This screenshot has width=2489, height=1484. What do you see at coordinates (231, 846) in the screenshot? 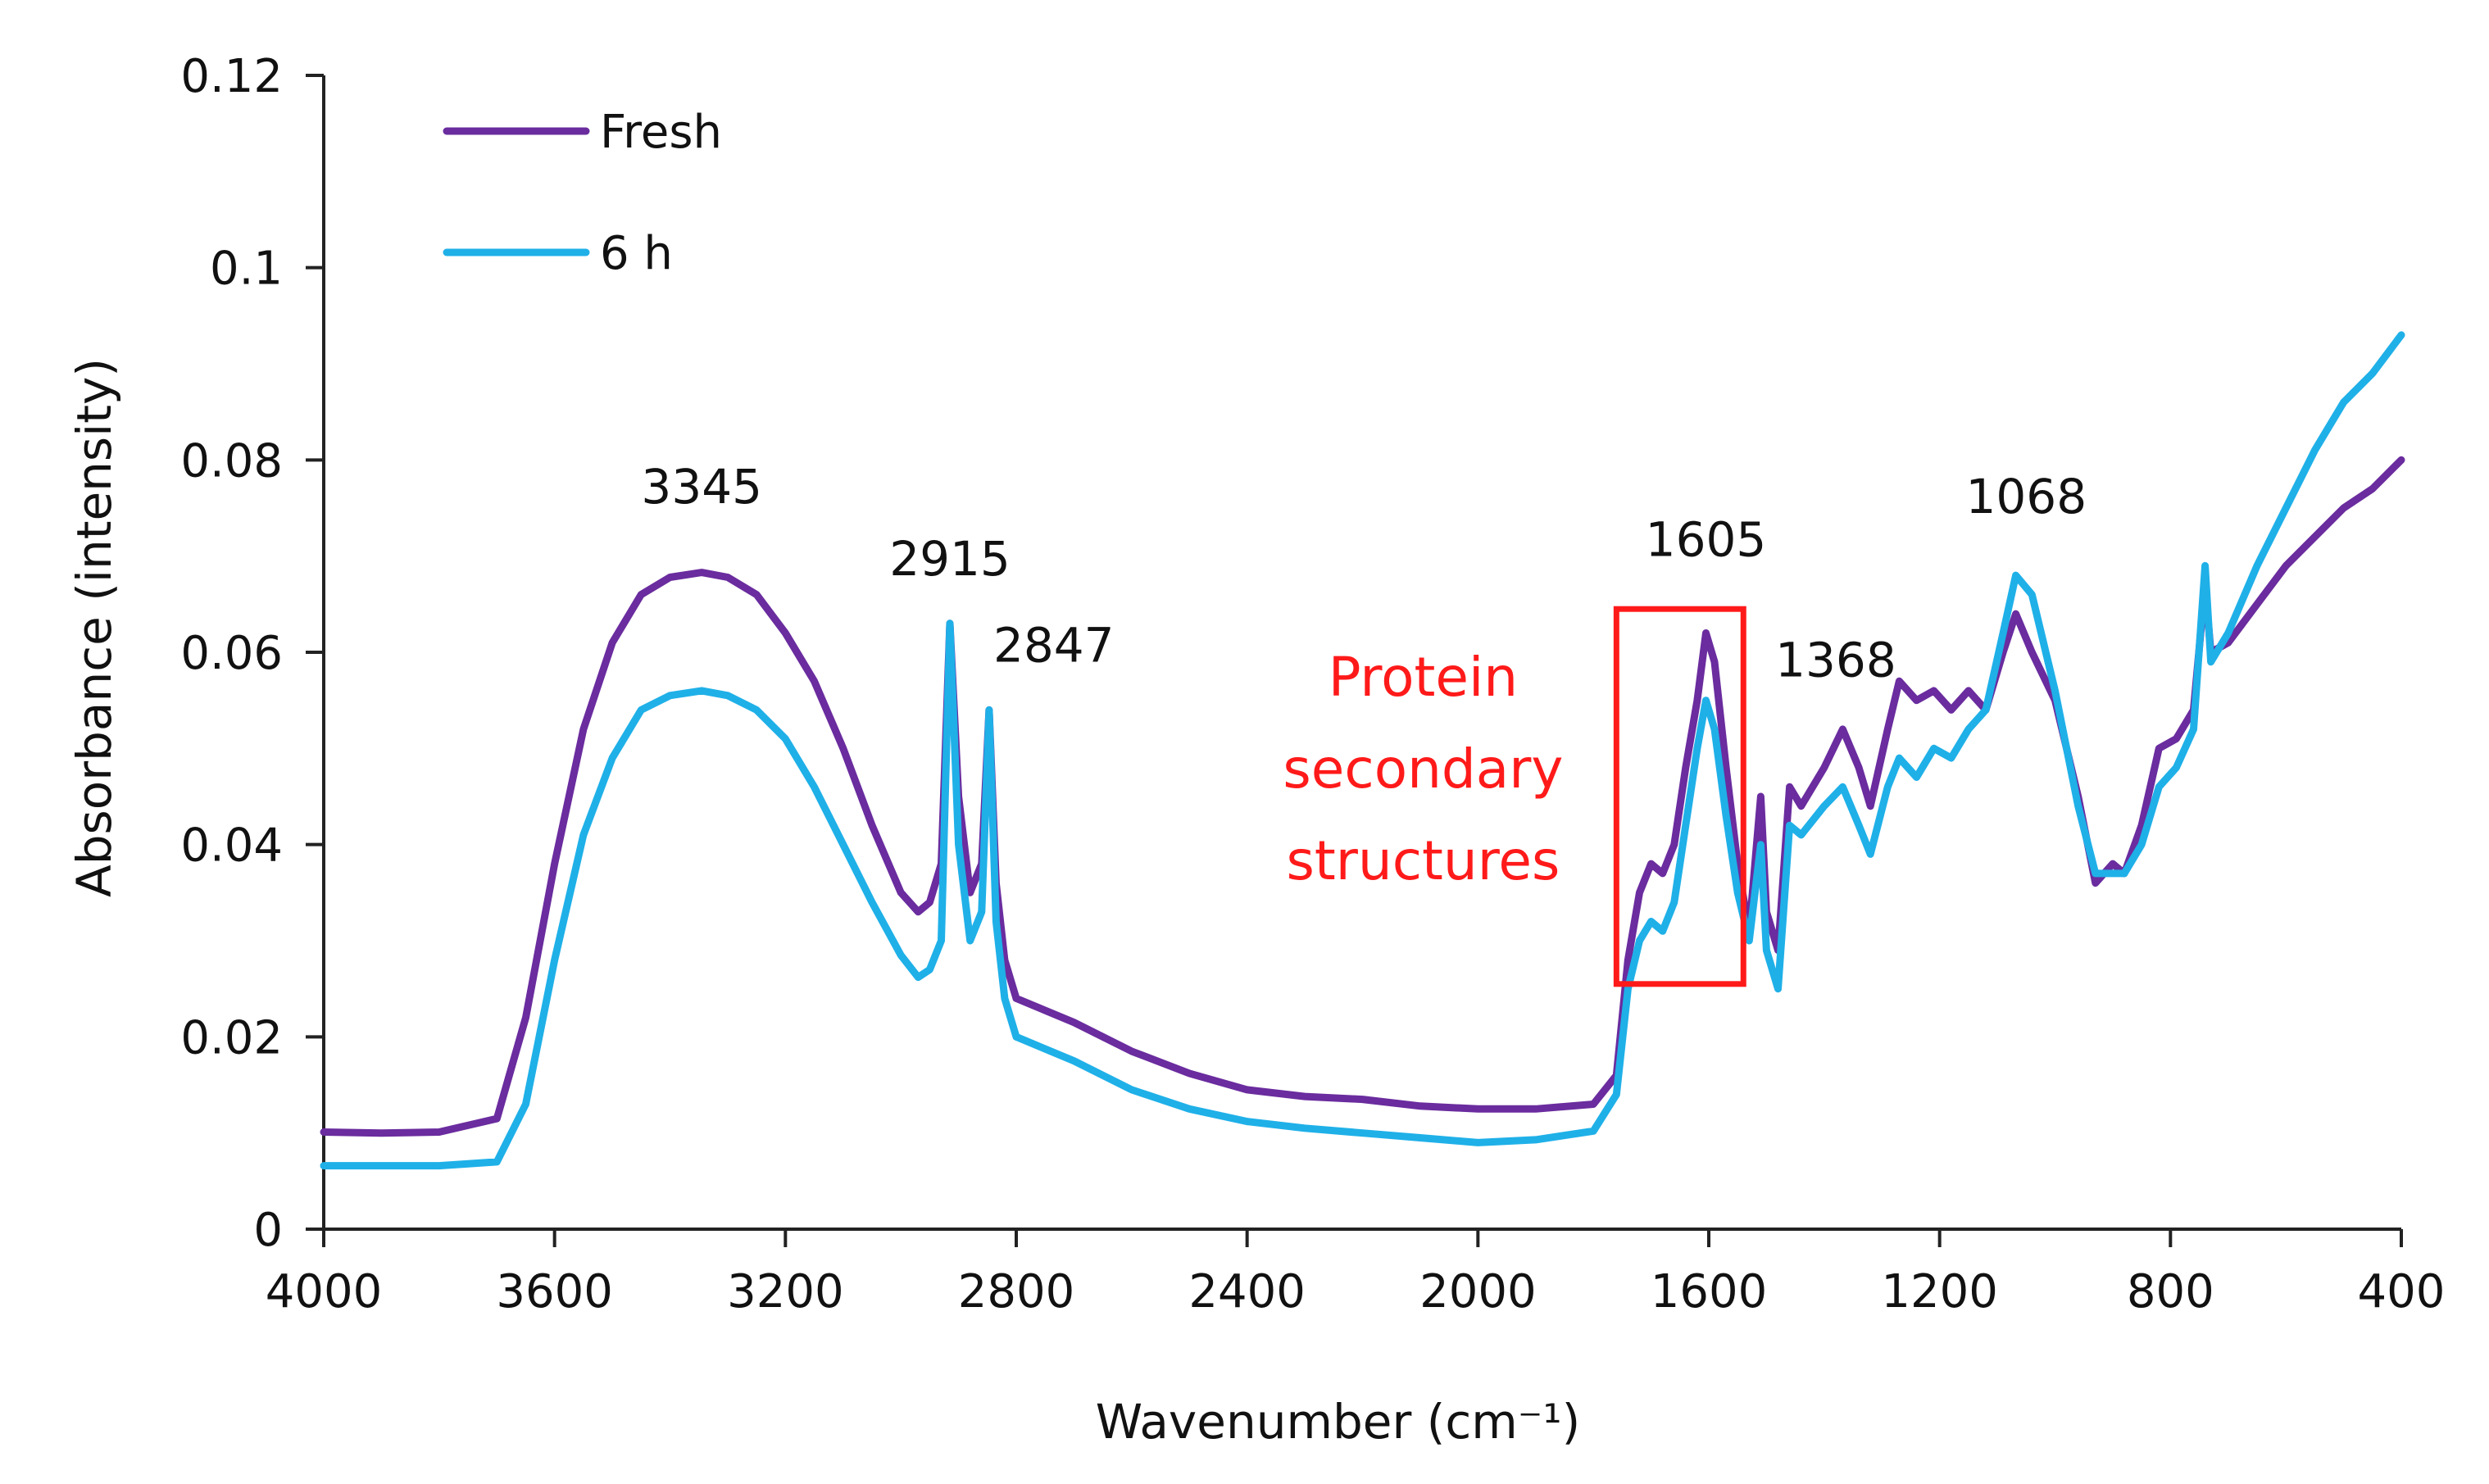
I see `y-tick-label: 0.04` at bounding box center [231, 846].